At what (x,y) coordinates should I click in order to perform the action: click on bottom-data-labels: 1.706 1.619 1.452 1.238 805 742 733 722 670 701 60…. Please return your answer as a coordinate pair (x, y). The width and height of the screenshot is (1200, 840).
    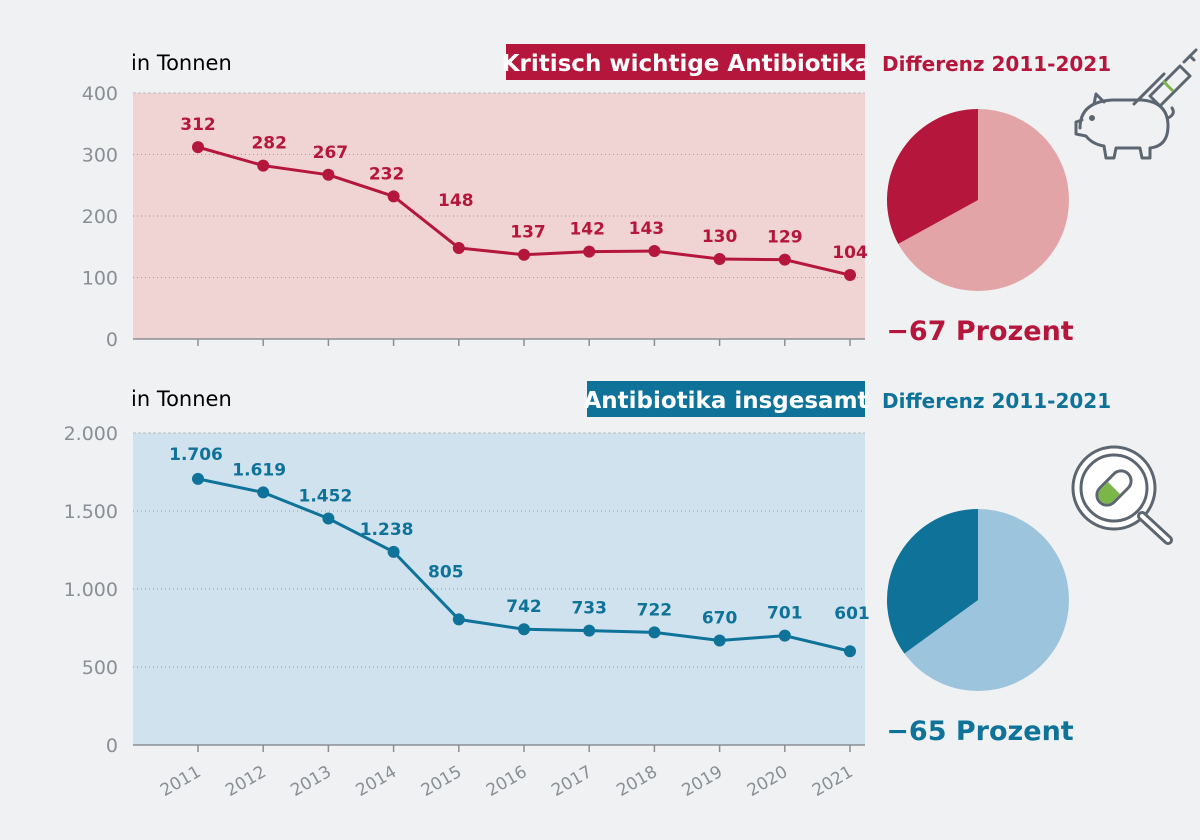
    Looking at the image, I should click on (519, 537).